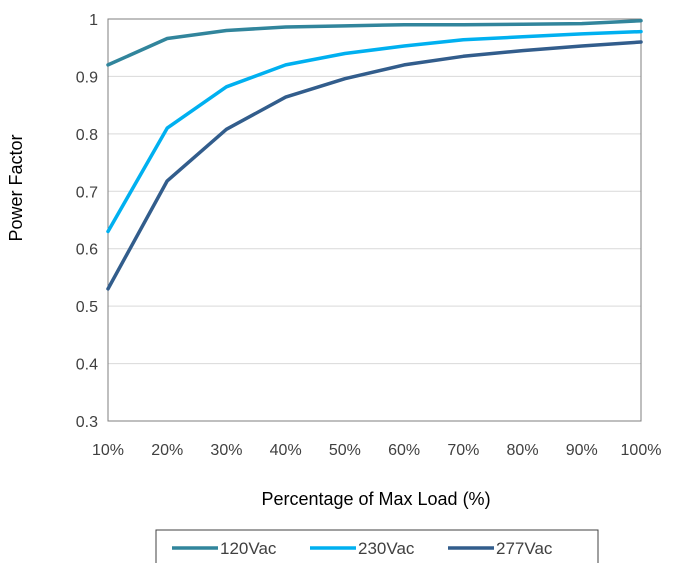 The height and width of the screenshot is (563, 686). I want to click on legend-label: 230Vac, so click(386, 548).